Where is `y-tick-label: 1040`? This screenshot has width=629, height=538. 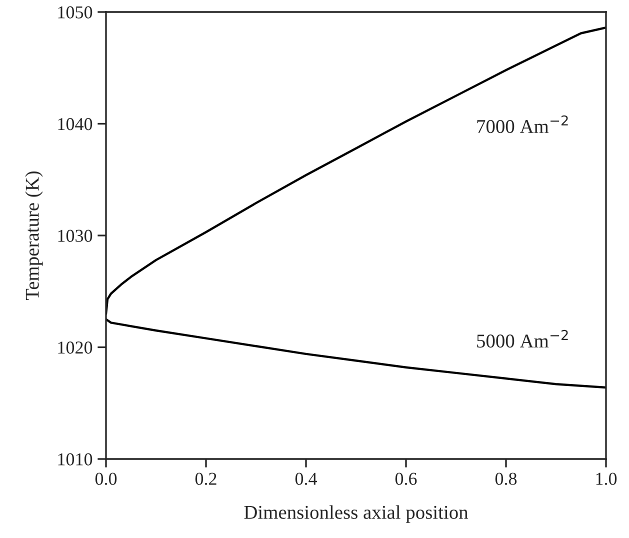 y-tick-label: 1040 is located at coordinates (75, 124).